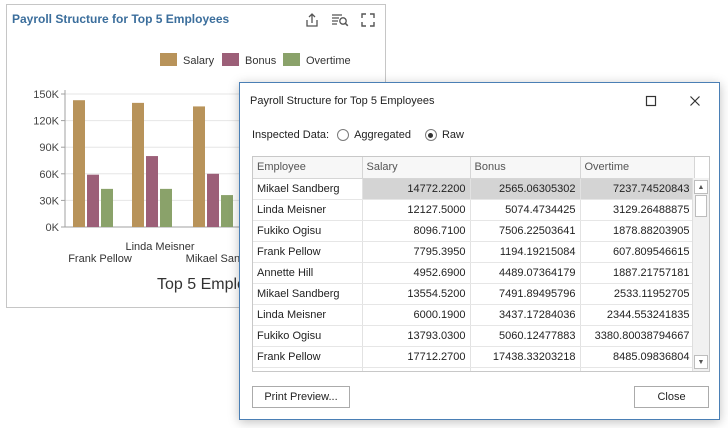 Image resolution: width=728 pixels, height=428 pixels. What do you see at coordinates (291, 135) in the screenshot?
I see `inspected-data-label: Inspected Data:` at bounding box center [291, 135].